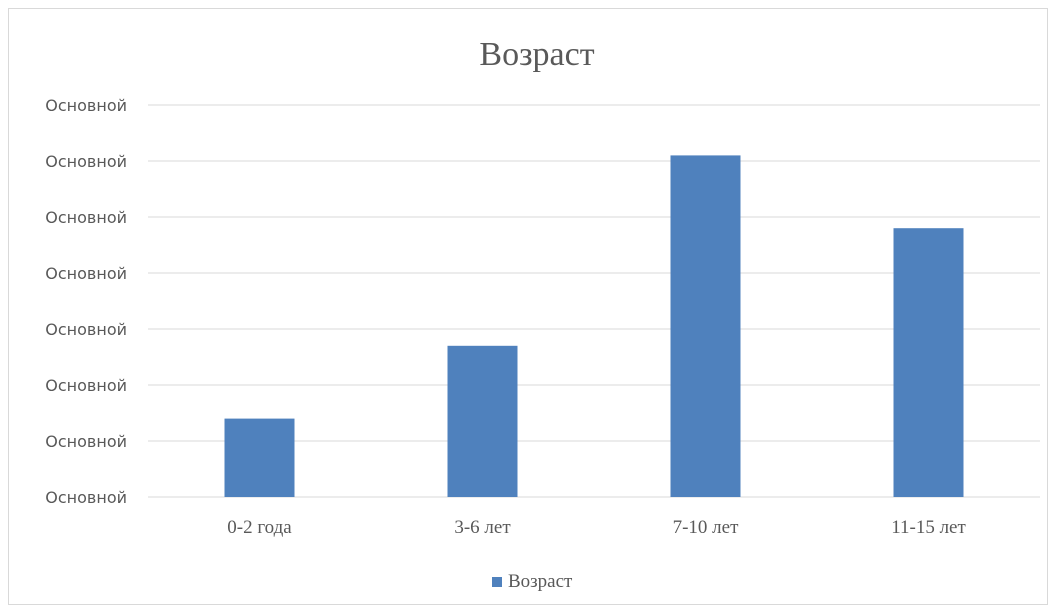 The image size is (1056, 607). Describe the element at coordinates (596, 527) in the screenshot. I see `x-axis-tick-labels: 0-2 года 3-6 лет 7-10 лет 11-15 лет` at that location.